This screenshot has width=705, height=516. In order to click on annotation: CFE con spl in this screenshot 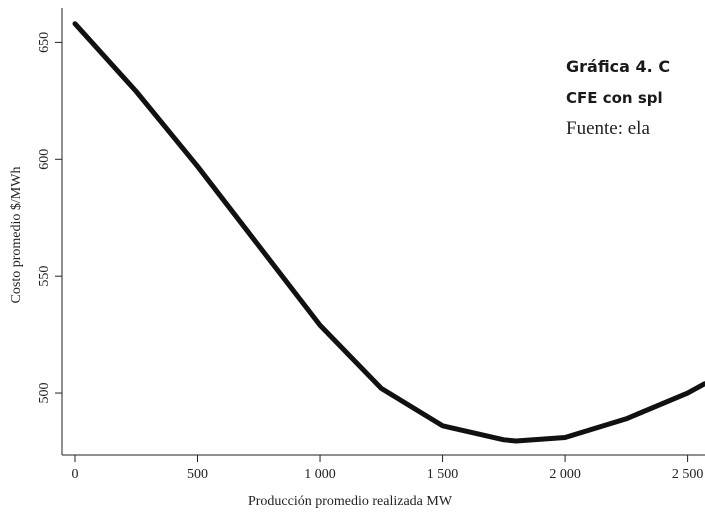, I will do `click(614, 98)`.